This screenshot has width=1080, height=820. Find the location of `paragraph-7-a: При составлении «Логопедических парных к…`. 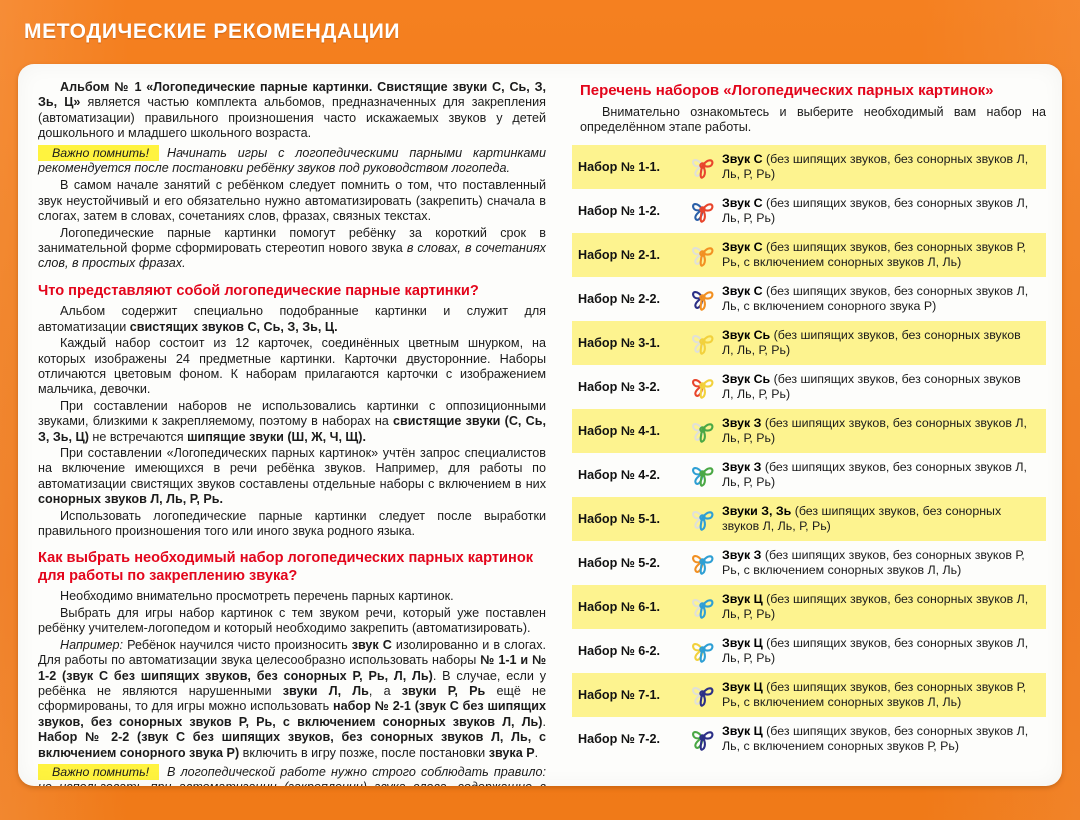

paragraph-7-a: При составлении «Логопедических парных к… is located at coordinates (292, 468).